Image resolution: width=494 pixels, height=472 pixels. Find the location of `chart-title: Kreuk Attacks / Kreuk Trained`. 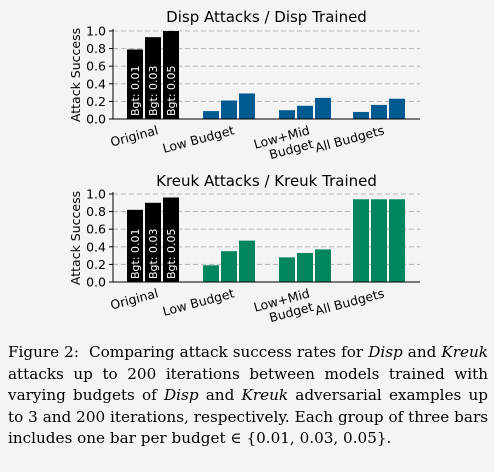

chart-title: Kreuk Attacks / Kreuk Trained is located at coordinates (266, 181).